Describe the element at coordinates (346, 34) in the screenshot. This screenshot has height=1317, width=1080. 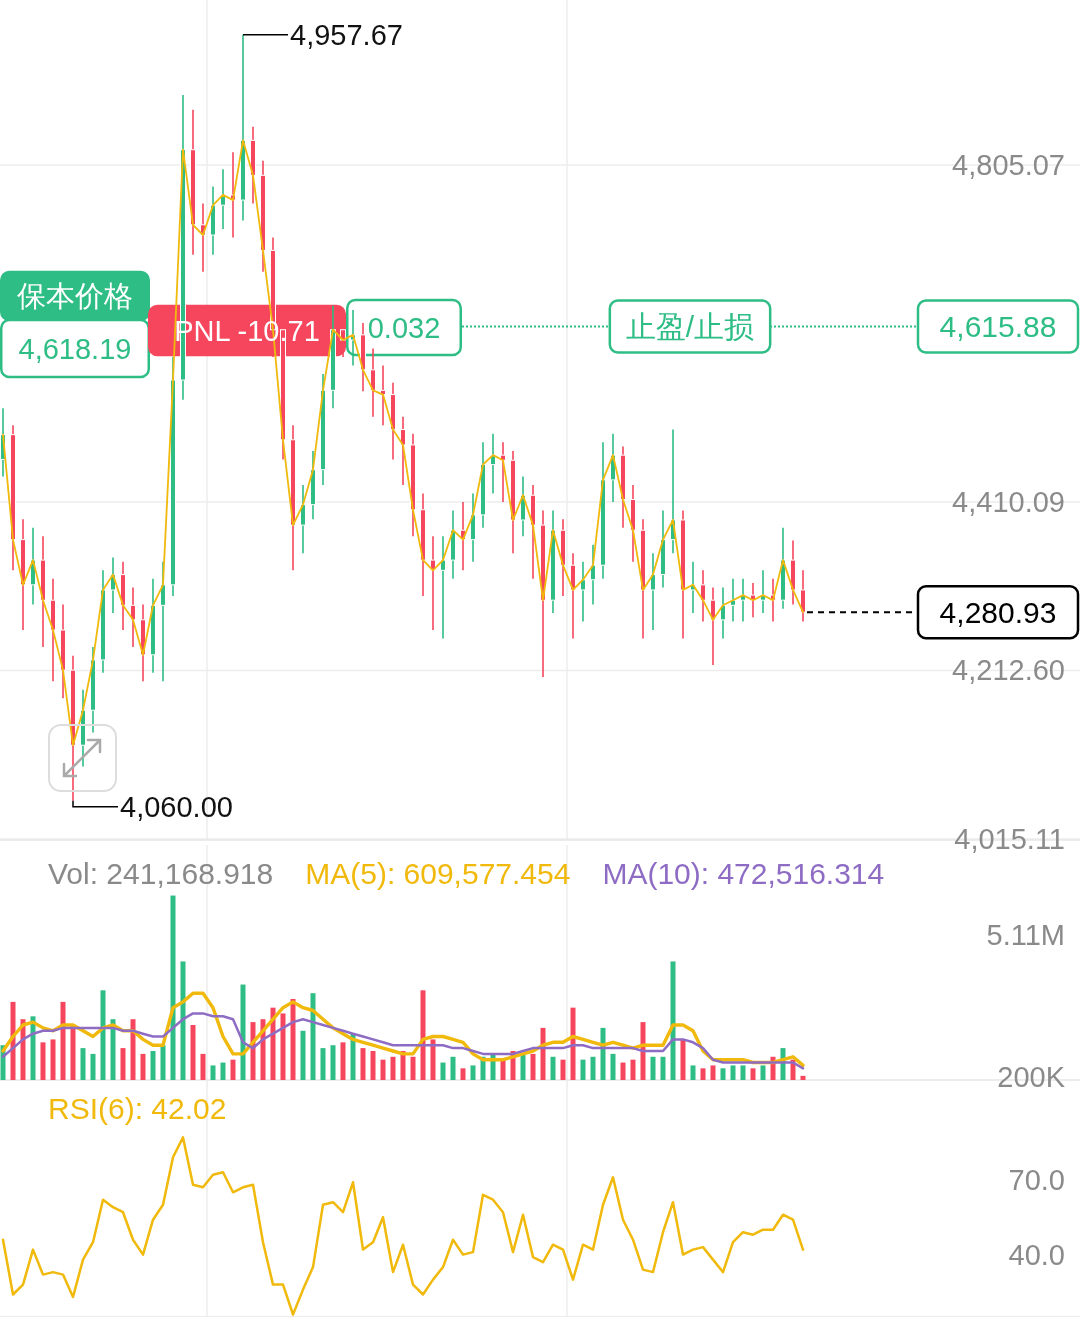
I see `annotation: 4,957.67` at that location.